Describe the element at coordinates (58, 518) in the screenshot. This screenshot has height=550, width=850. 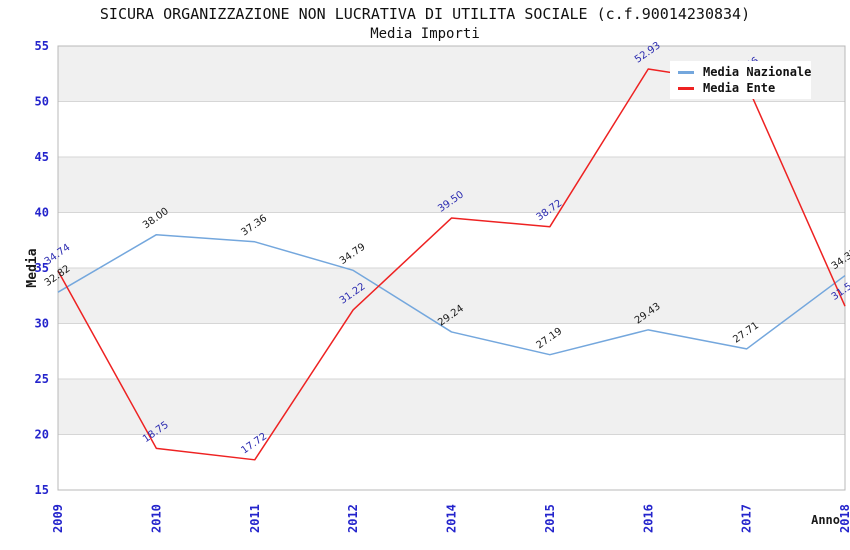
I see `x-tick-label: 2009` at that location.